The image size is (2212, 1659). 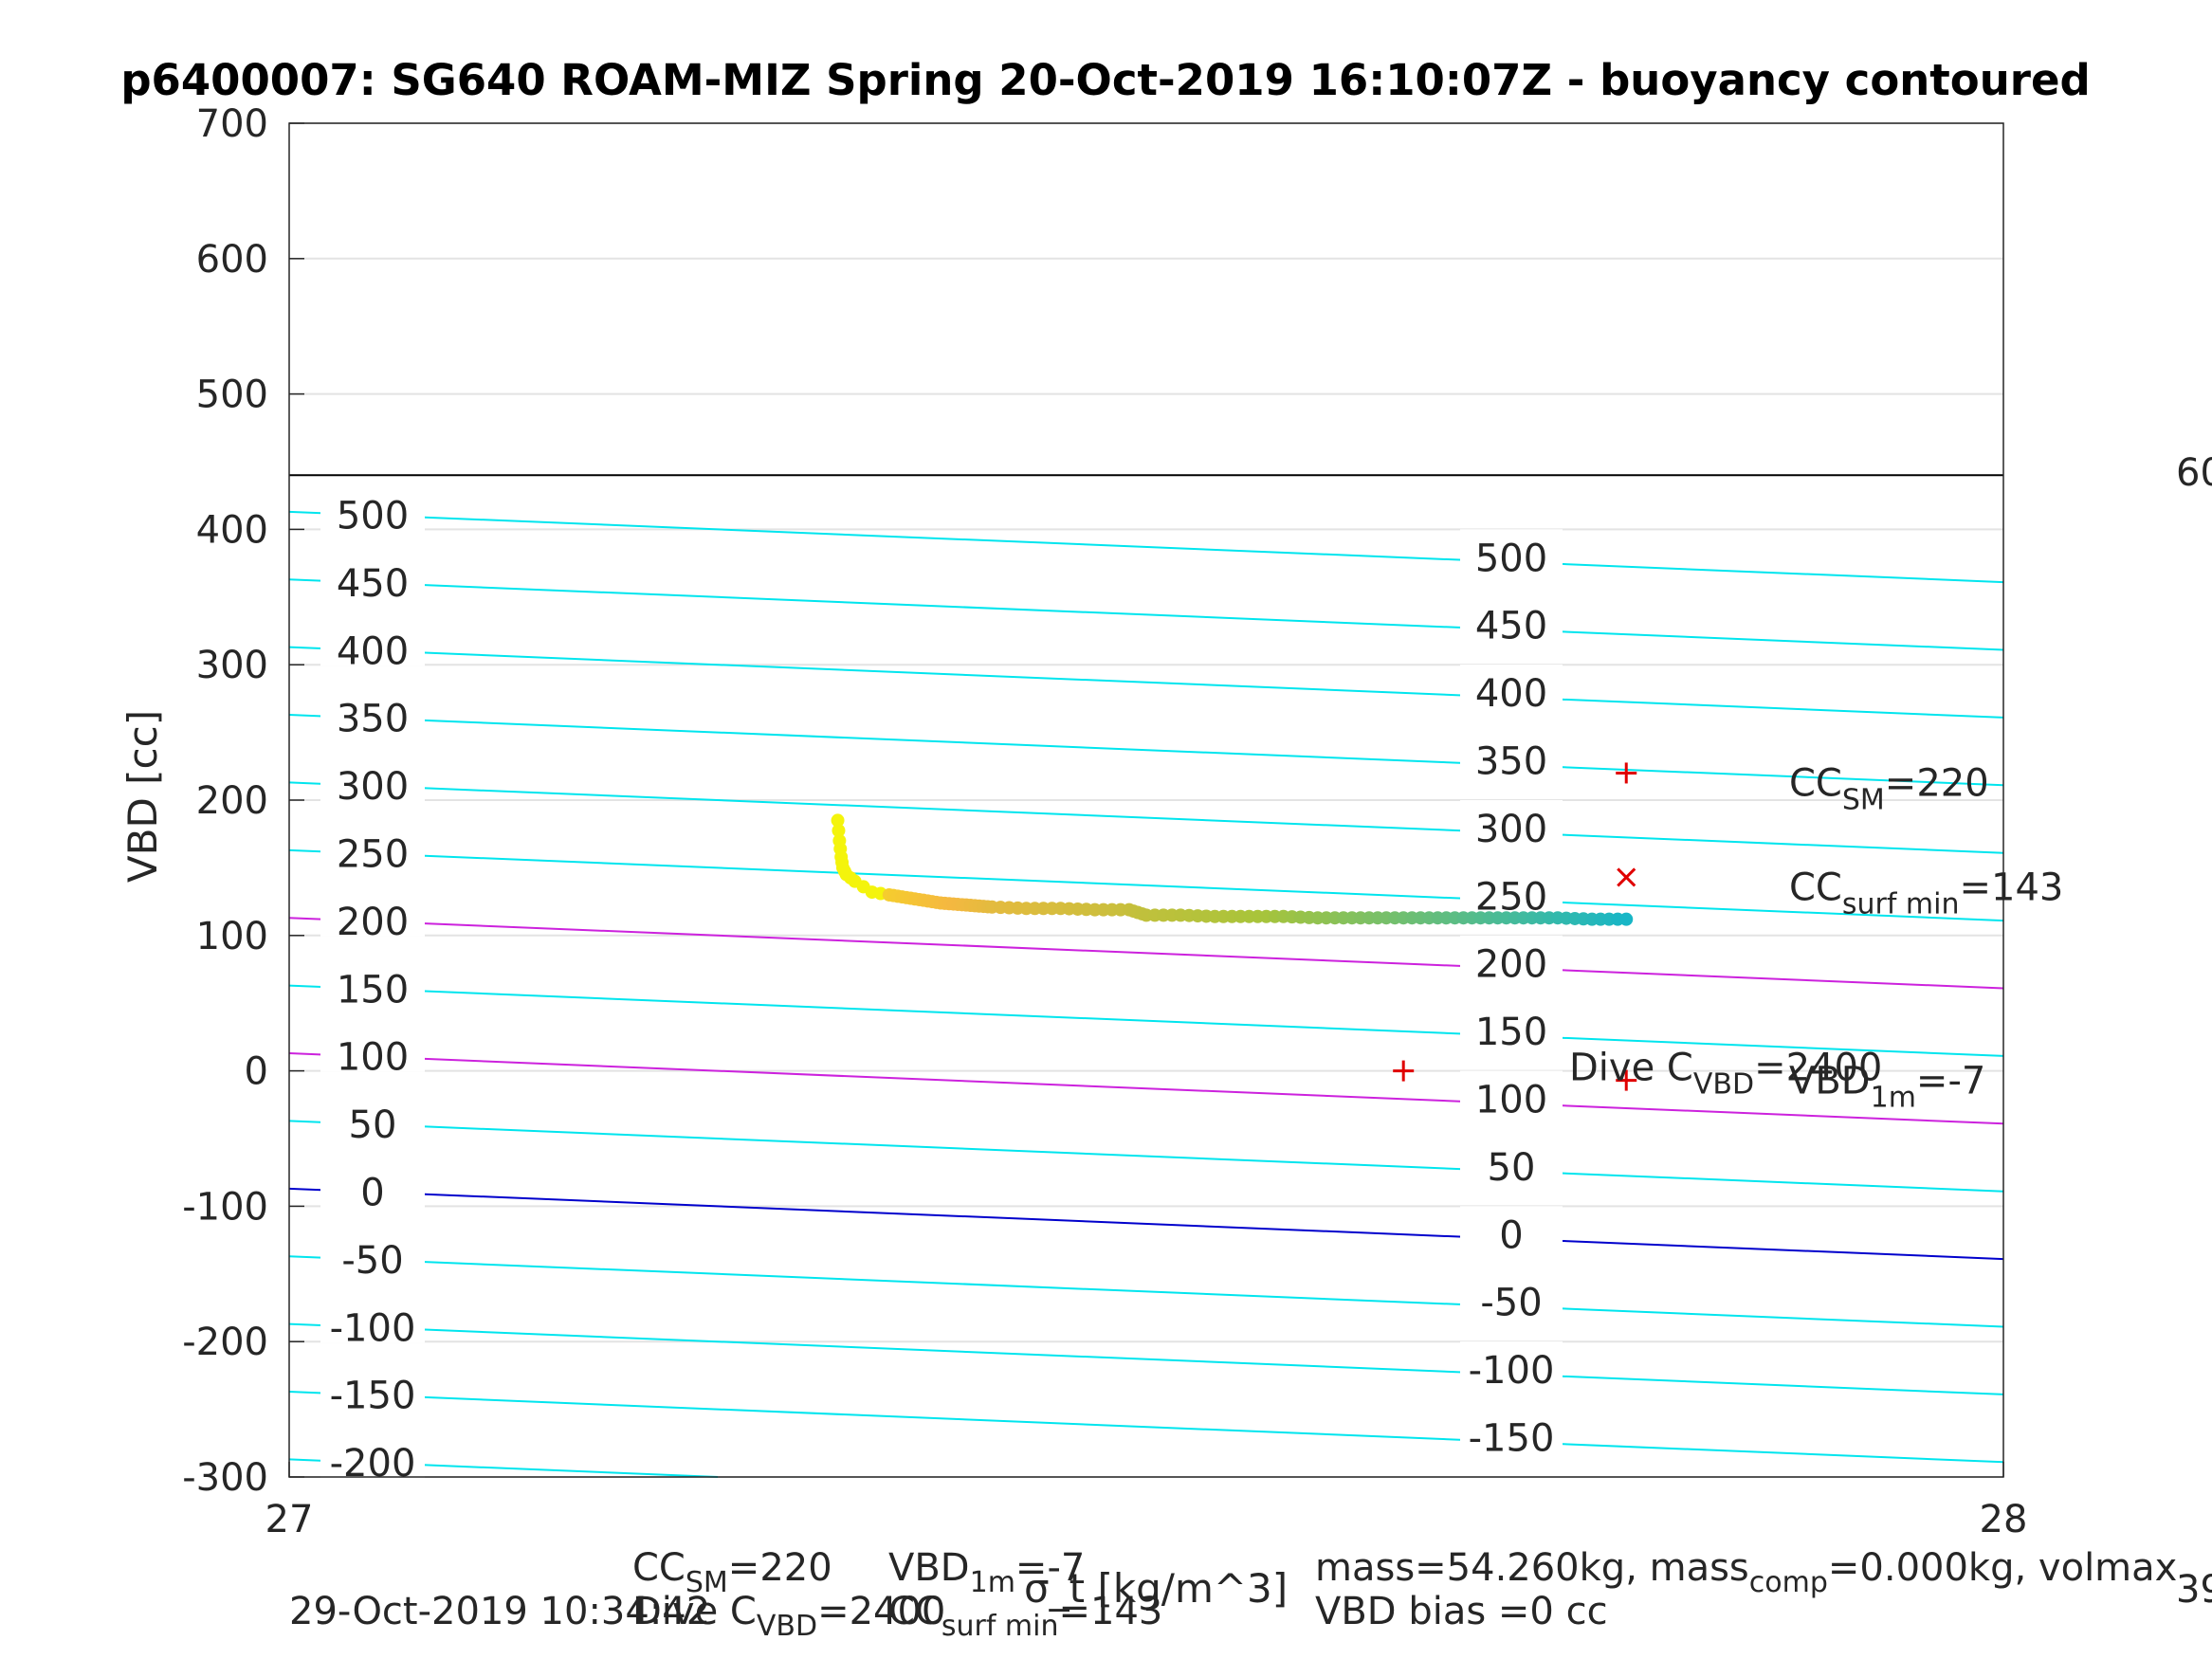 What do you see at coordinates (1937, 783) in the screenshot?
I see `marker-label-value: =220` at bounding box center [1937, 783].